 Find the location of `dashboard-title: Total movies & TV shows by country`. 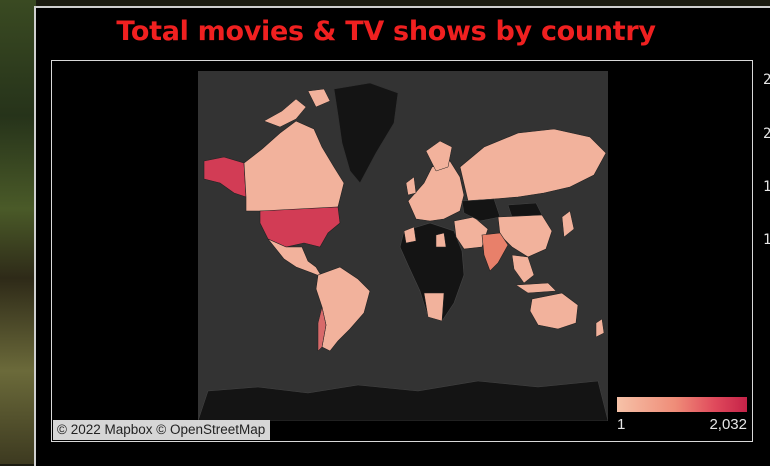

dashboard-title: Total movies & TV shows by country is located at coordinates (386, 31).